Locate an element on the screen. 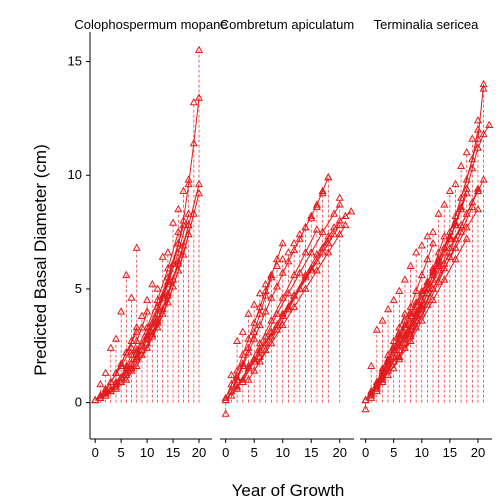  x-tick-label: 15 is located at coordinates (311, 452).